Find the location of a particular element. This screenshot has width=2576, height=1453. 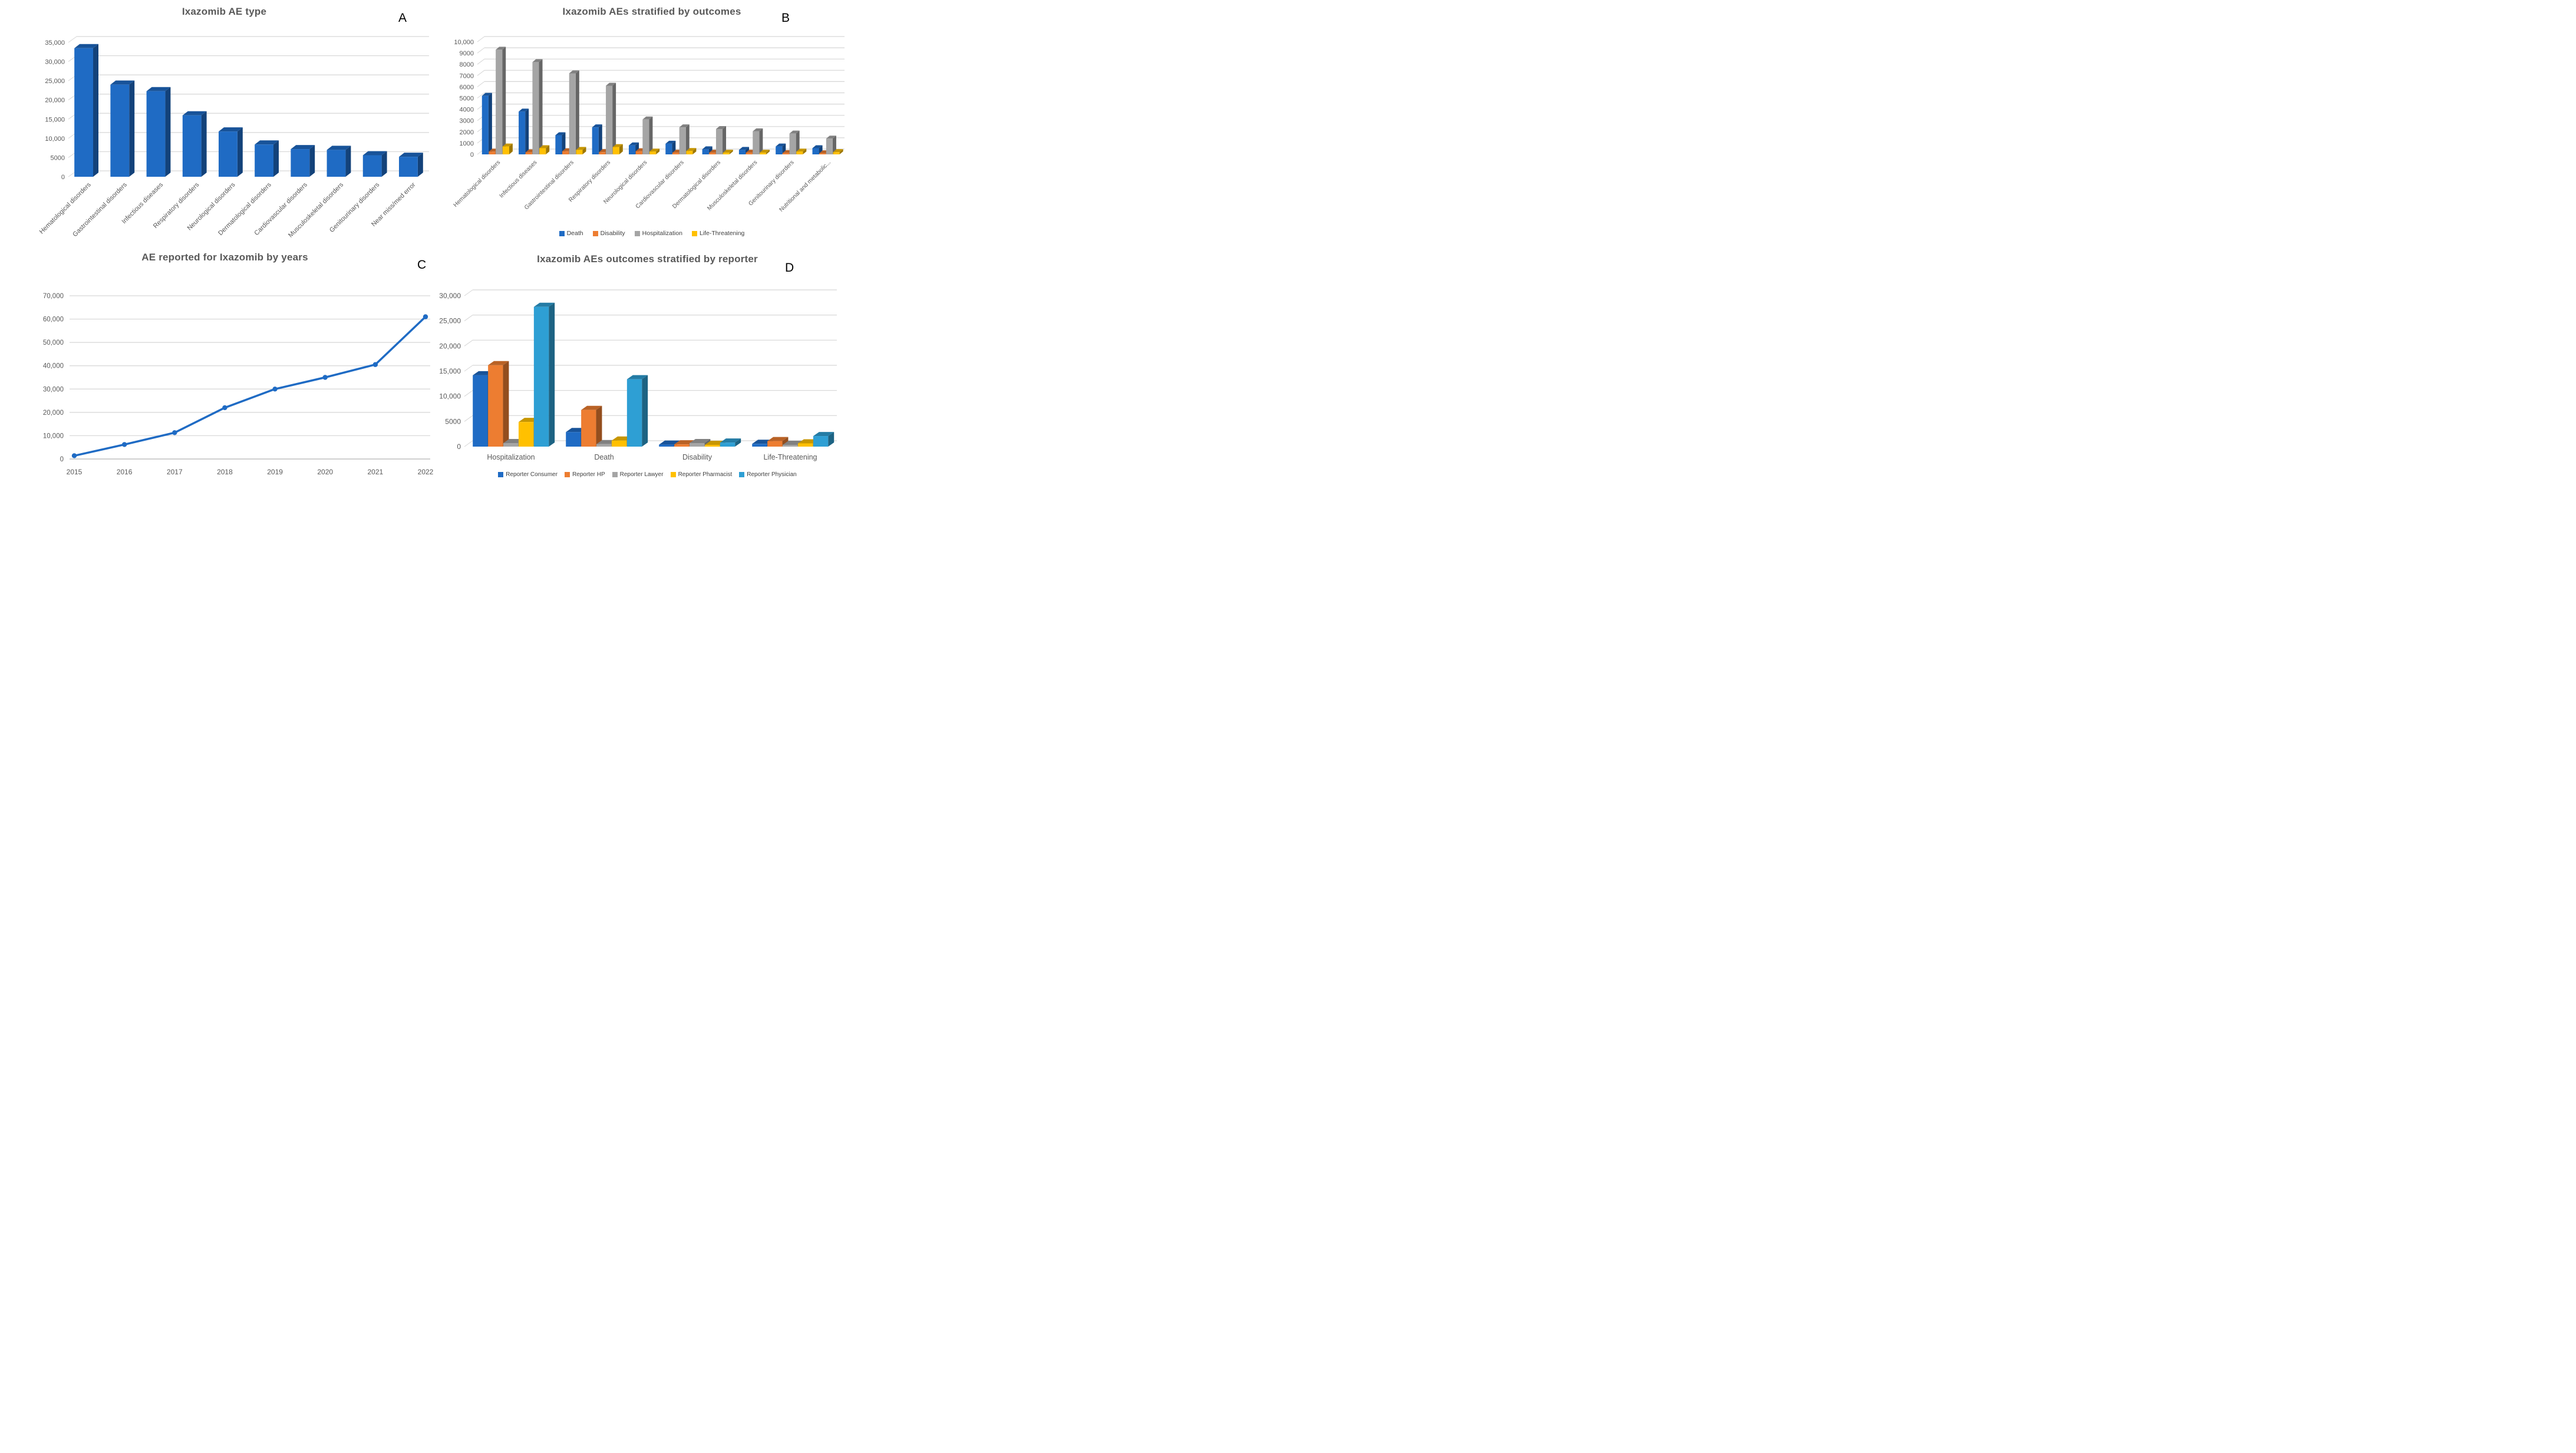

legend-label: Life-Threatening is located at coordinates (722, 233).